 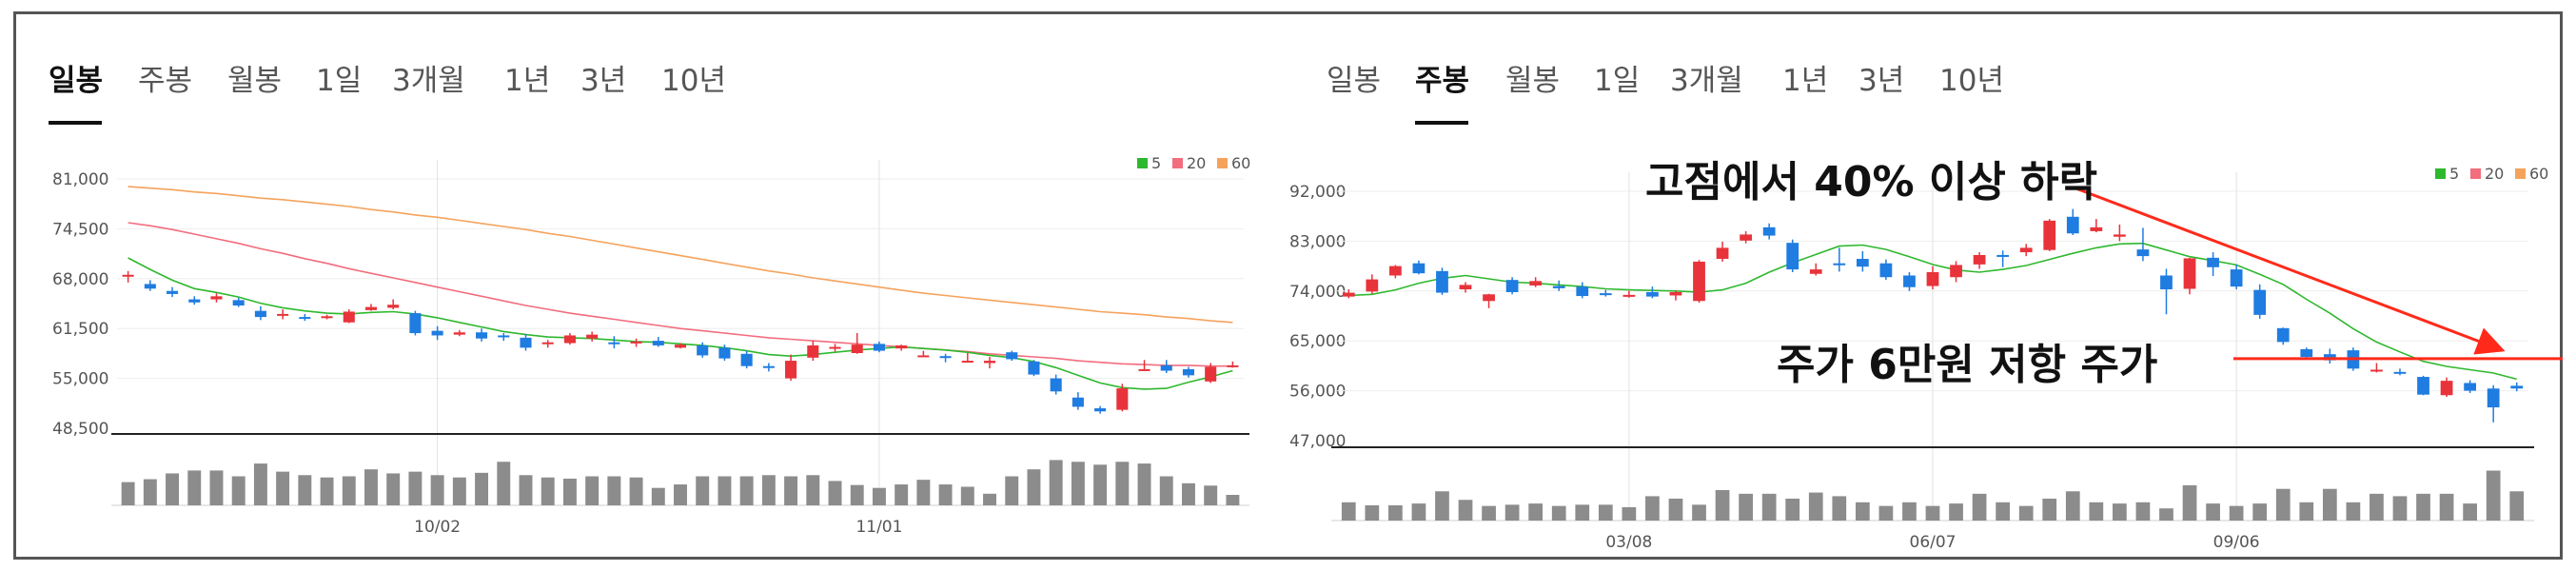 What do you see at coordinates (1932, 311) in the screenshot?
I see `ma-5-line` at bounding box center [1932, 311].